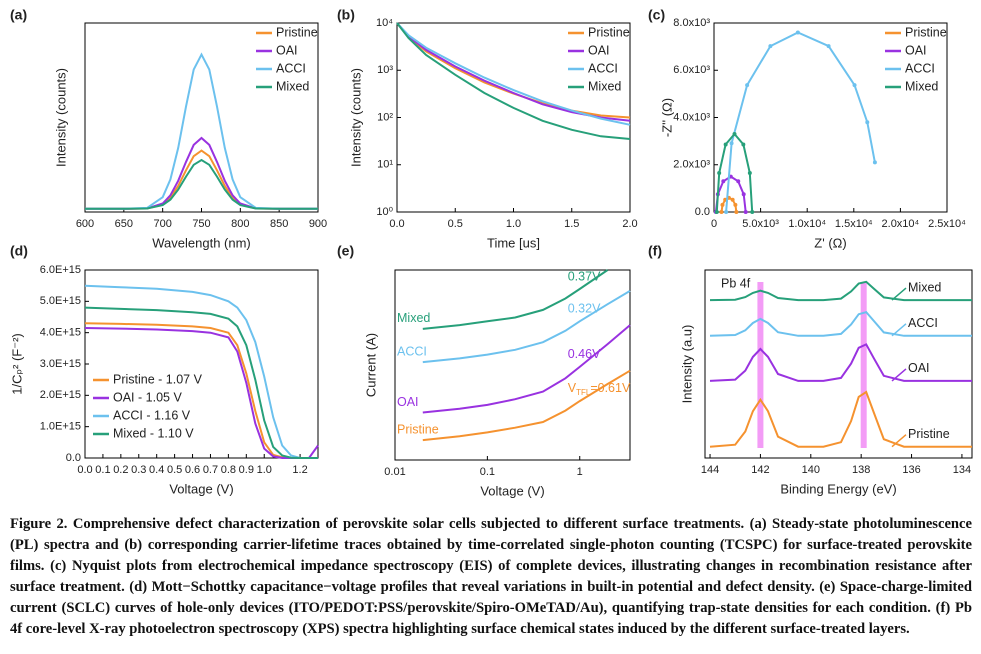 Image resolution: width=981 pixels, height=654 pixels. I want to click on x-tick-label: 750, so click(201, 224).